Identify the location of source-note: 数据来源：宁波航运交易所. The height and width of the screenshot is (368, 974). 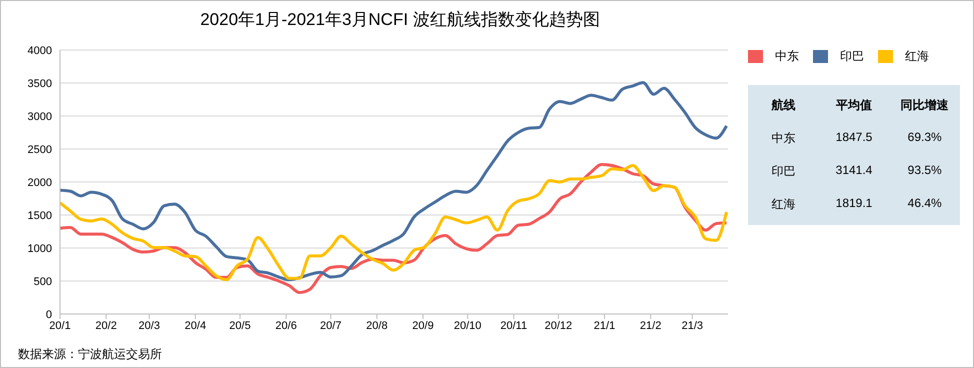
(90, 354).